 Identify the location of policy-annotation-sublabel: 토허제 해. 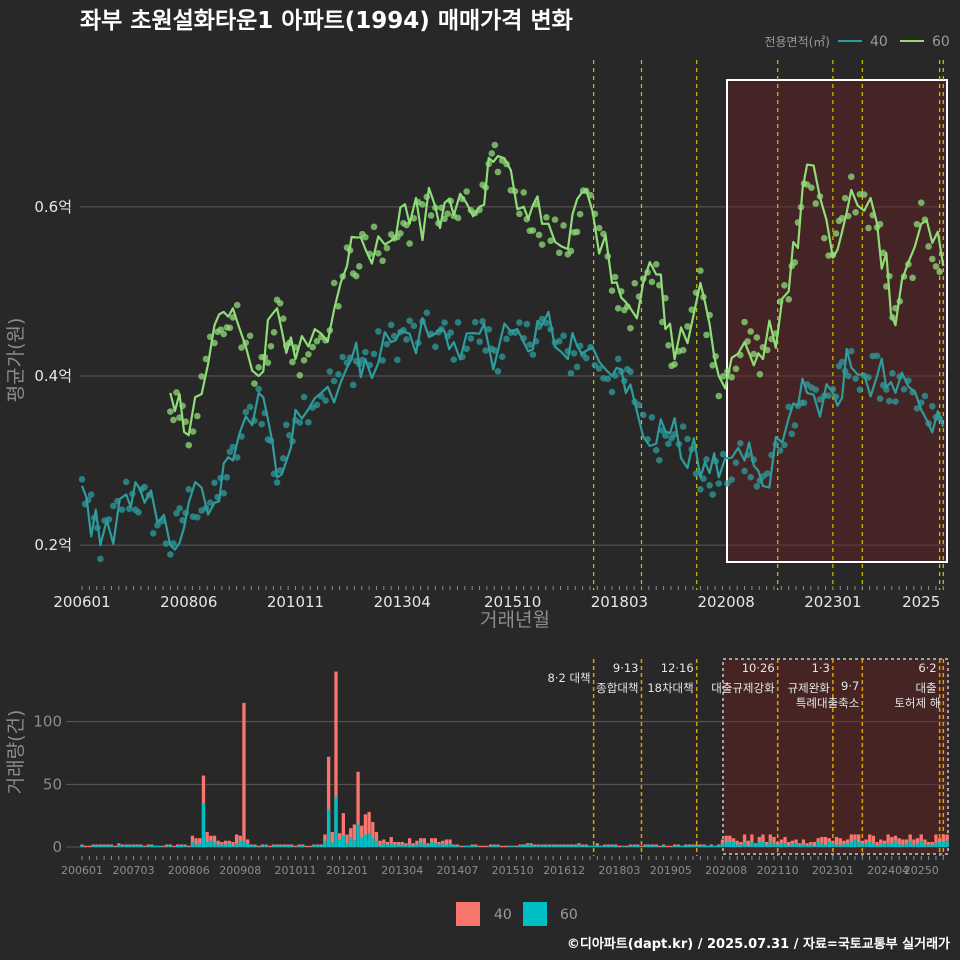
(917, 703).